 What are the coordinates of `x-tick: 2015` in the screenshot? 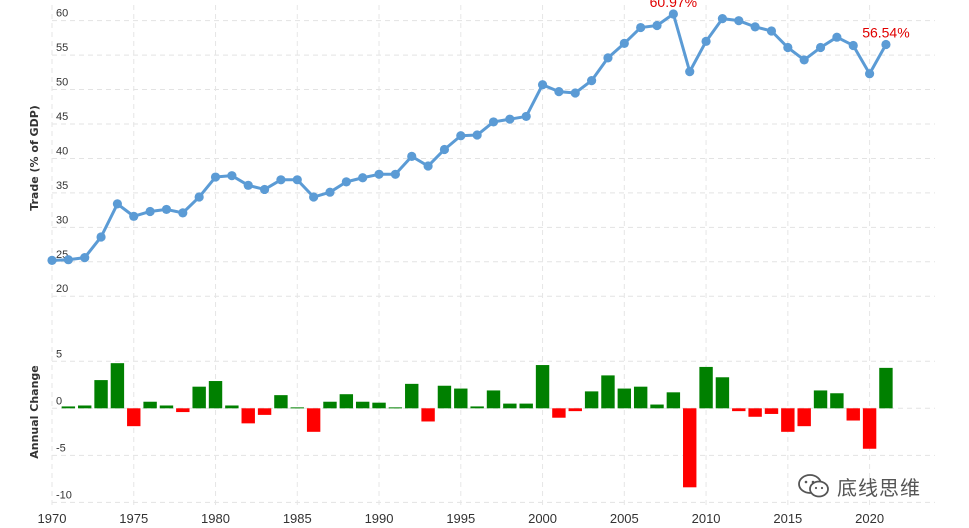 It's located at (787, 518).